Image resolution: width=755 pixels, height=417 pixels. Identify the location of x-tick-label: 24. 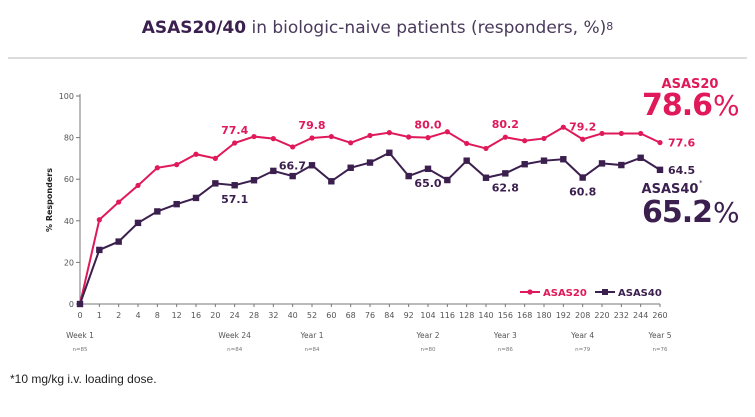
(235, 315).